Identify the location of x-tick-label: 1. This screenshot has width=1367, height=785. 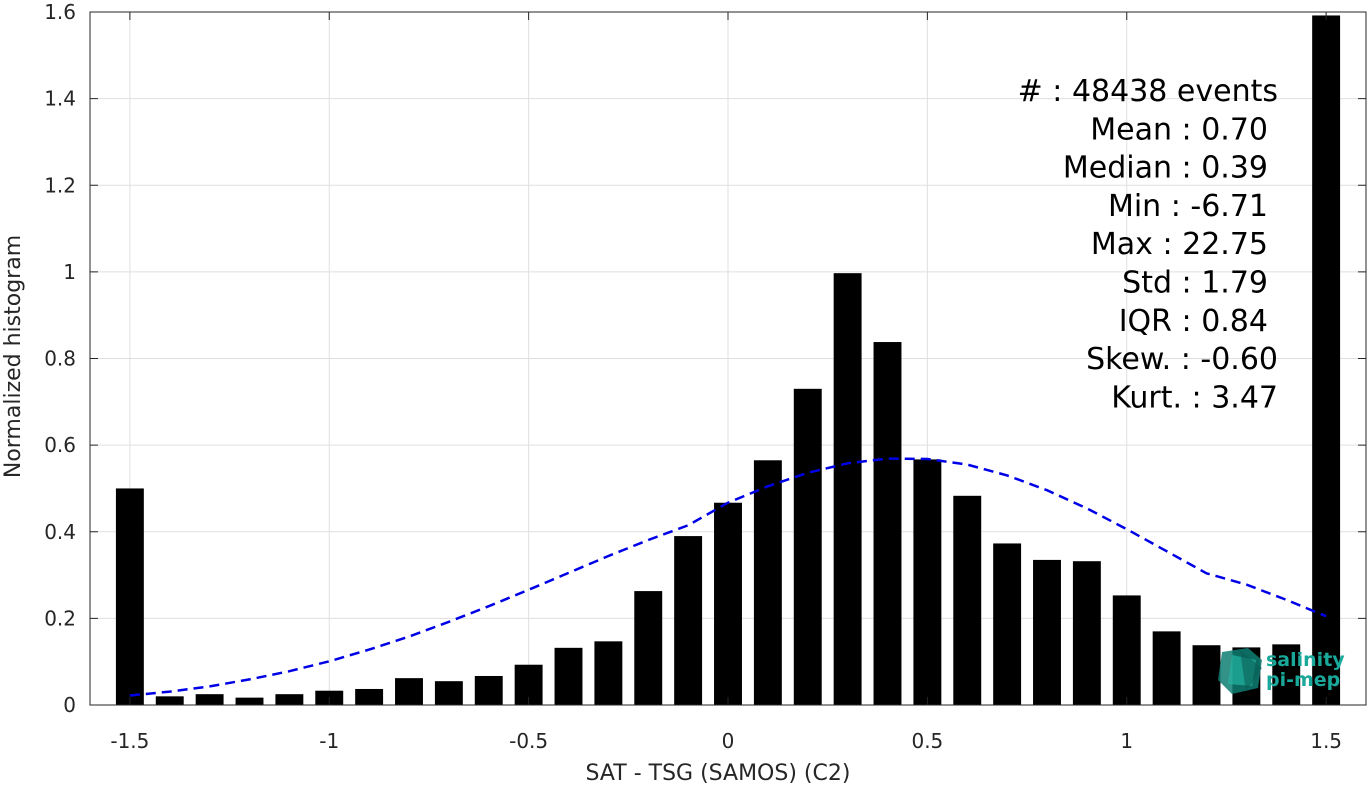
(1126, 741).